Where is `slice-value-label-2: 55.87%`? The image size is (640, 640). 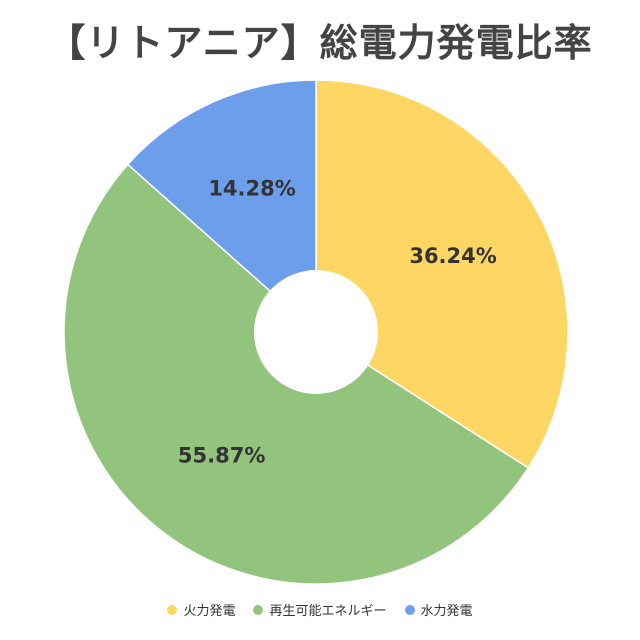
slice-value-label-2: 55.87% is located at coordinates (221, 456).